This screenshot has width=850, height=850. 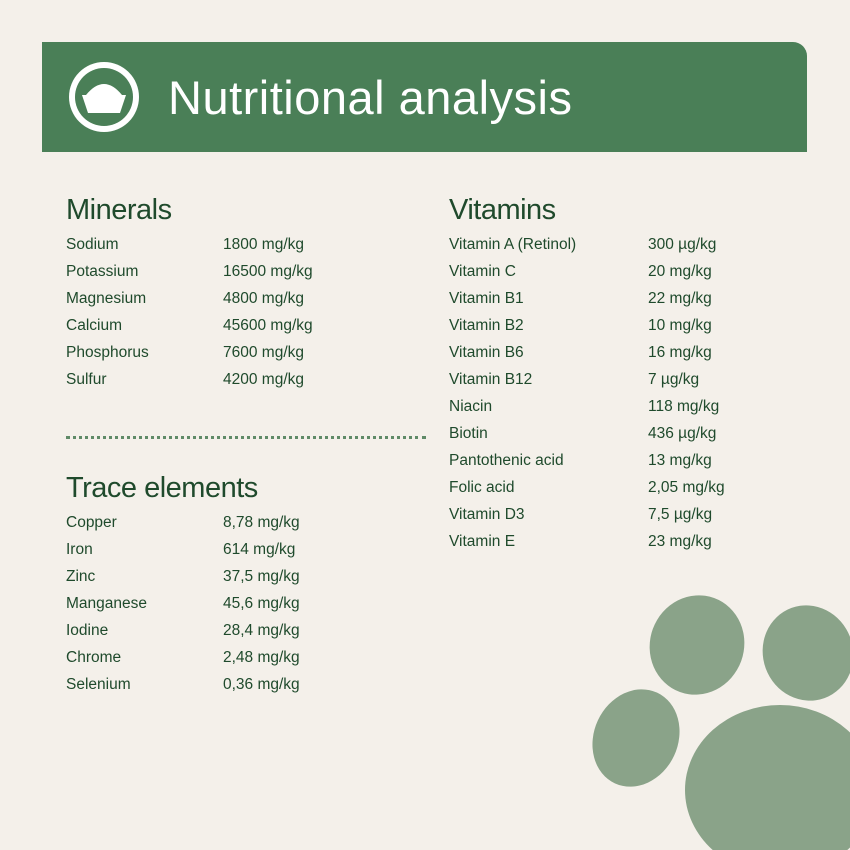 What do you see at coordinates (183, 684) in the screenshot?
I see `nutrient-row: Selenium 0,36 mg/kg` at bounding box center [183, 684].